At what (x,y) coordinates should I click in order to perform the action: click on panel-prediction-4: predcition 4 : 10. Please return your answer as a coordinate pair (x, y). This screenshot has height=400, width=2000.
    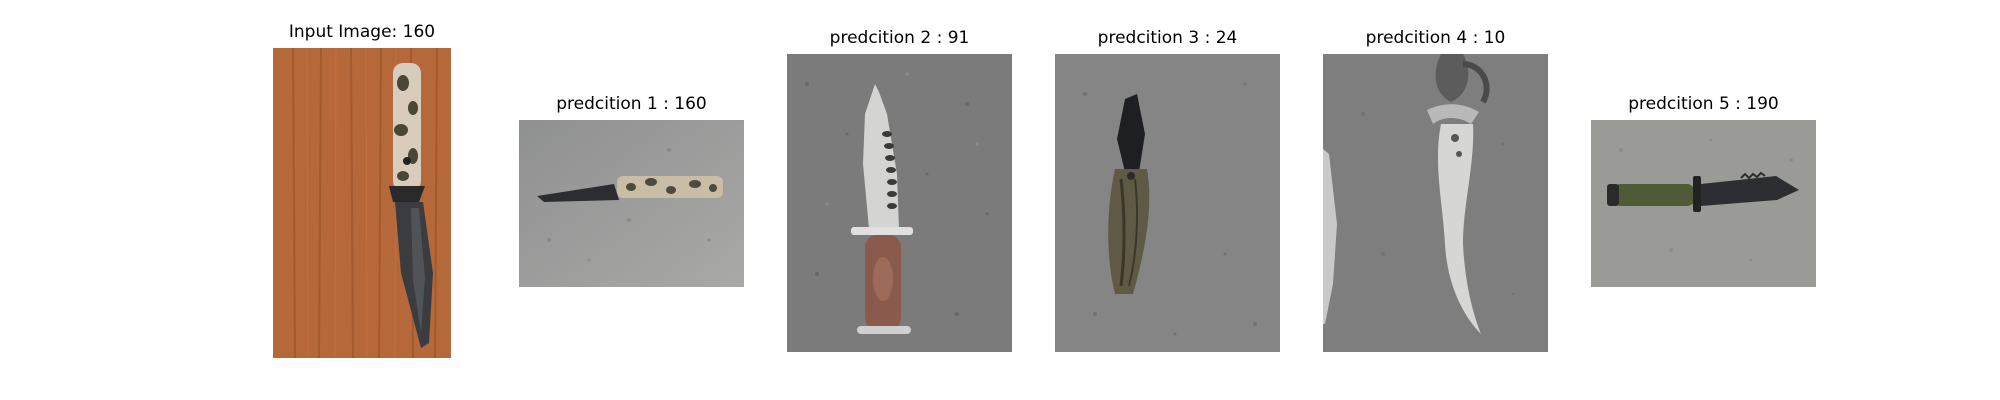
    Looking at the image, I should click on (1435, 189).